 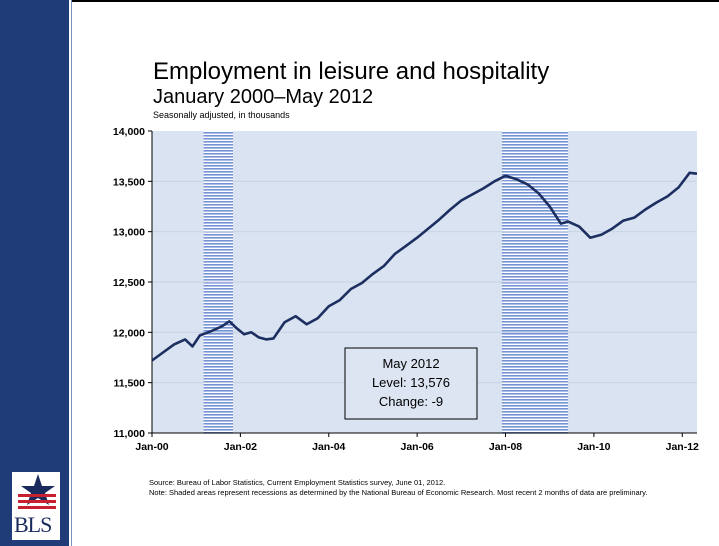 I want to click on x-tick-label: Jan-04, so click(x=328, y=447).